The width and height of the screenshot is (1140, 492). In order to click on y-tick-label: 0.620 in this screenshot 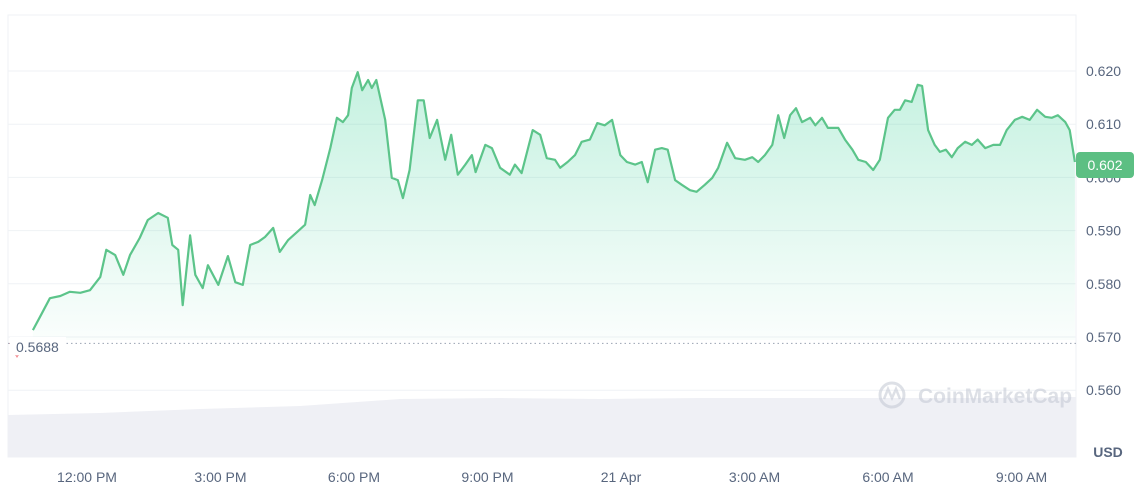, I will do `click(1103, 71)`.